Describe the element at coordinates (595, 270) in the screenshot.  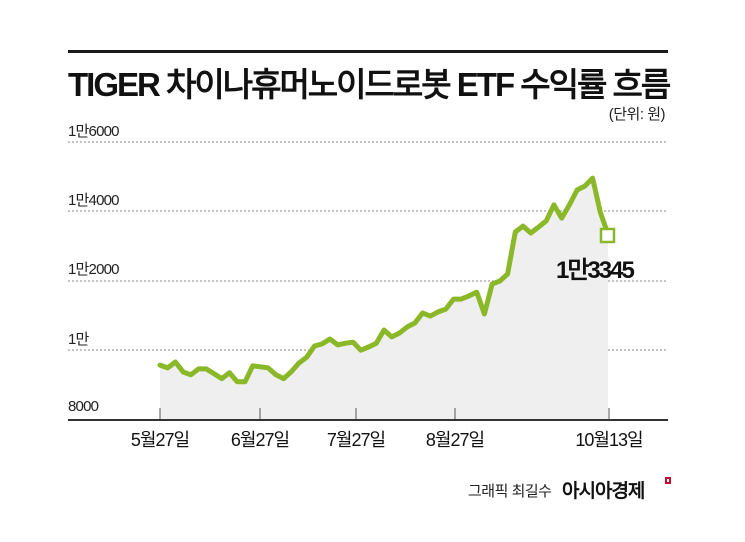
I see `end-value-label: 1만3345` at that location.